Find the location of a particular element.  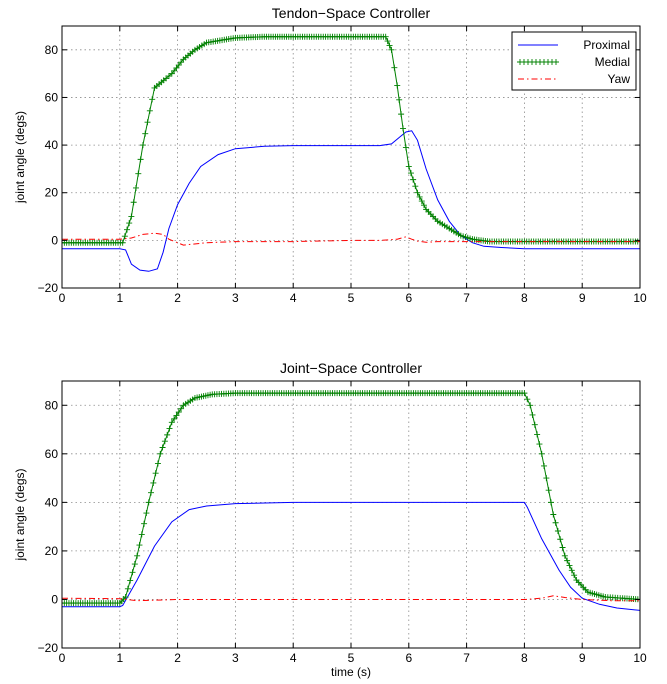

x-tick-label: 3 is located at coordinates (235, 658).